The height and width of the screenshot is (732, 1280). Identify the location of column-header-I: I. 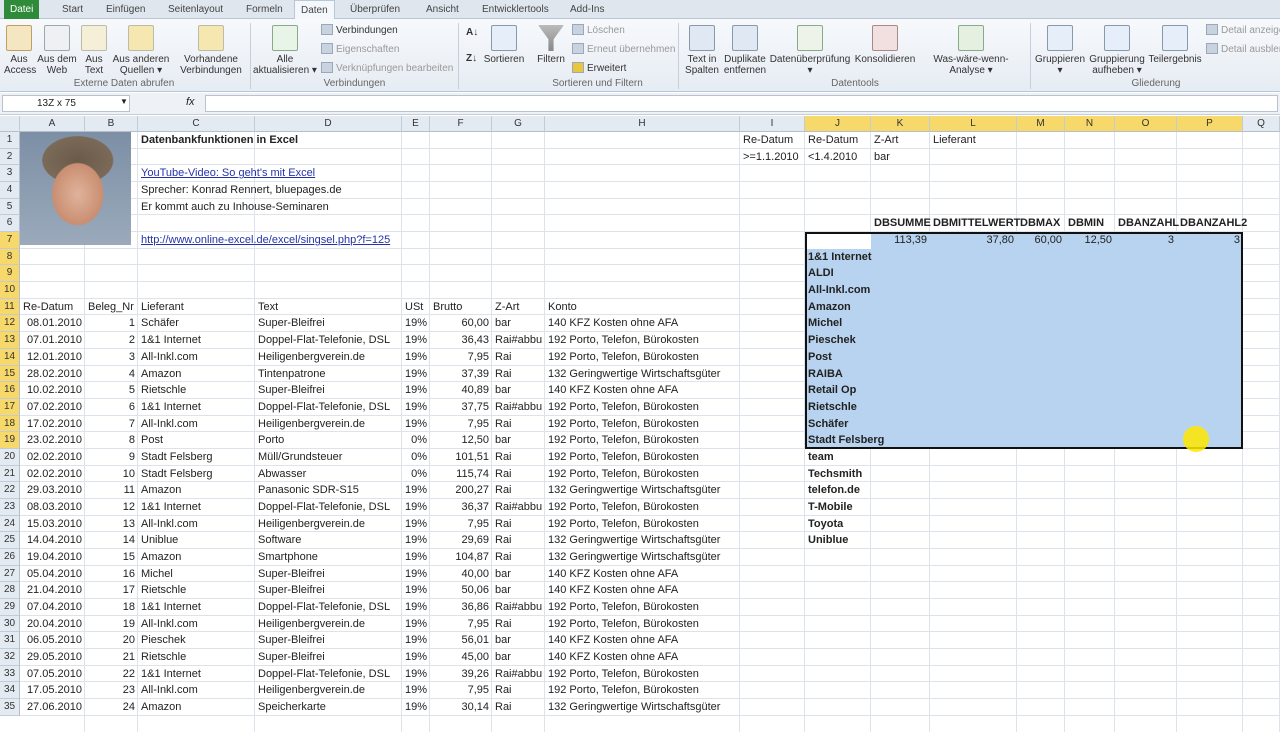
(772, 124).